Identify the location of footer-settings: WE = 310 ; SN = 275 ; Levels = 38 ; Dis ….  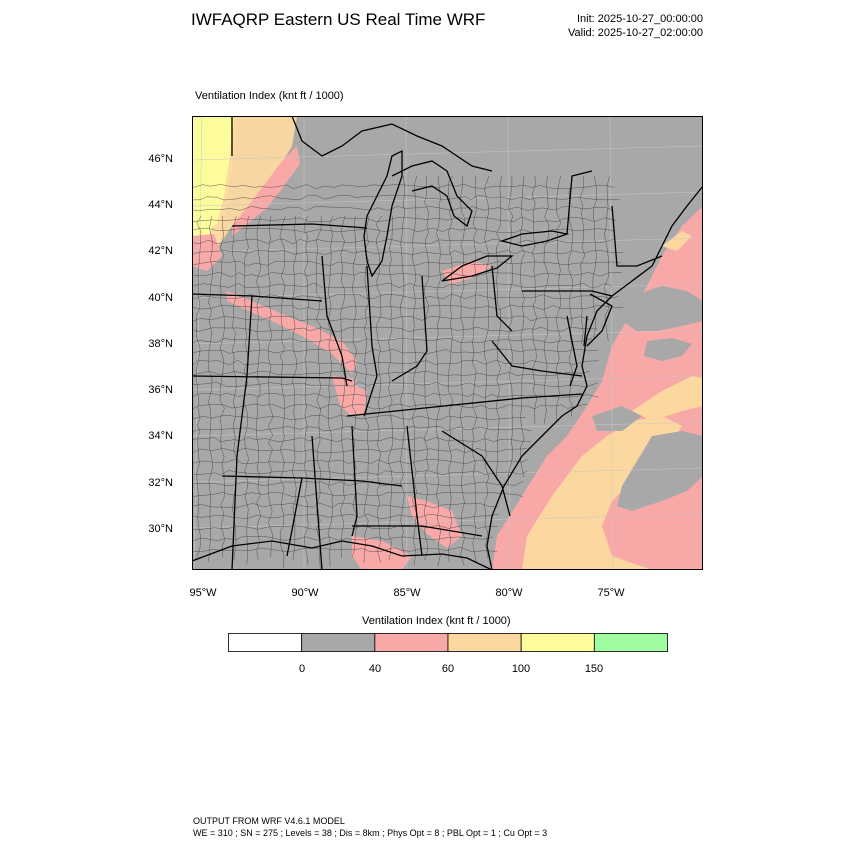
(370, 833).